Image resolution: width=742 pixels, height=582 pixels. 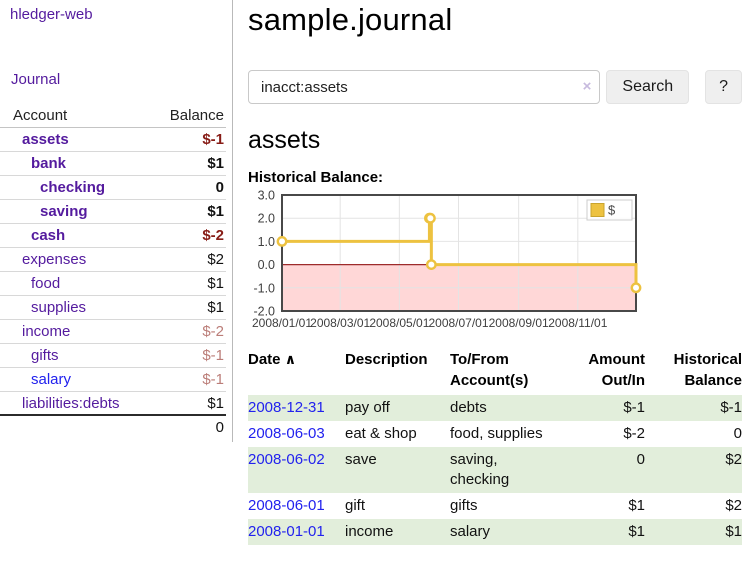 What do you see at coordinates (634, 407) in the screenshot?
I see `amount-cell: $-1` at bounding box center [634, 407].